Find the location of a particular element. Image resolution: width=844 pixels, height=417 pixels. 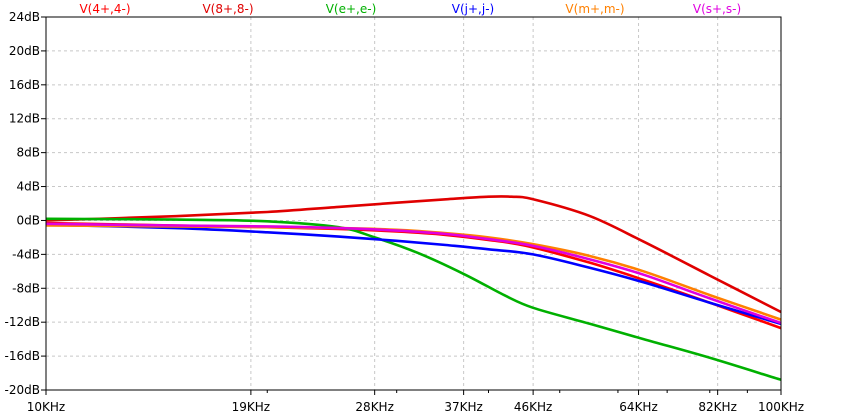

legend-entry-3: V(e+,e-) is located at coordinates (351, 9).